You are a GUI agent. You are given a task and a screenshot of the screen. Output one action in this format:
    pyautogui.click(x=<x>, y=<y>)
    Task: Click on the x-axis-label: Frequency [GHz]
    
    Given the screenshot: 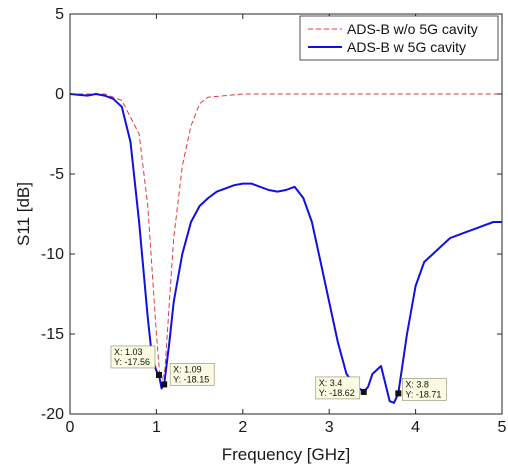 What is the action you would take?
    pyautogui.click(x=286, y=454)
    